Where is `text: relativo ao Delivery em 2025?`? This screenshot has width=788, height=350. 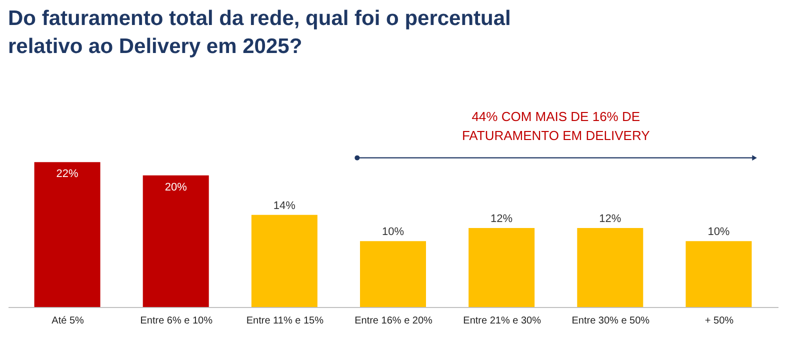 text: relativo ao Delivery em 2025? is located at coordinates (155, 46).